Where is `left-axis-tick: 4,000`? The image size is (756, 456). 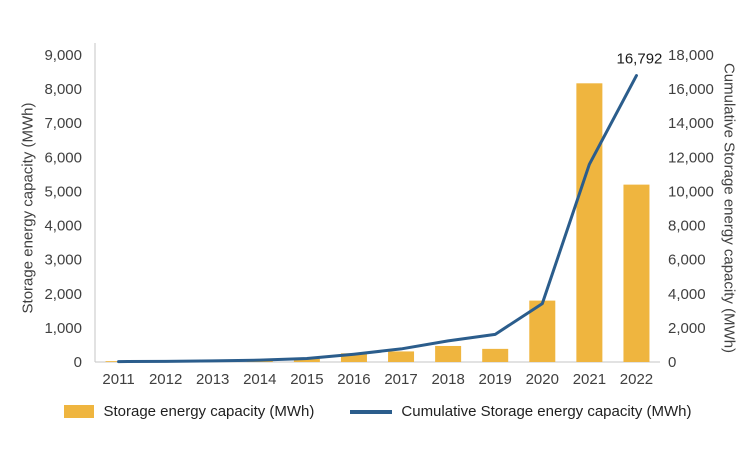 left-axis-tick: 4,000 is located at coordinates (63, 226).